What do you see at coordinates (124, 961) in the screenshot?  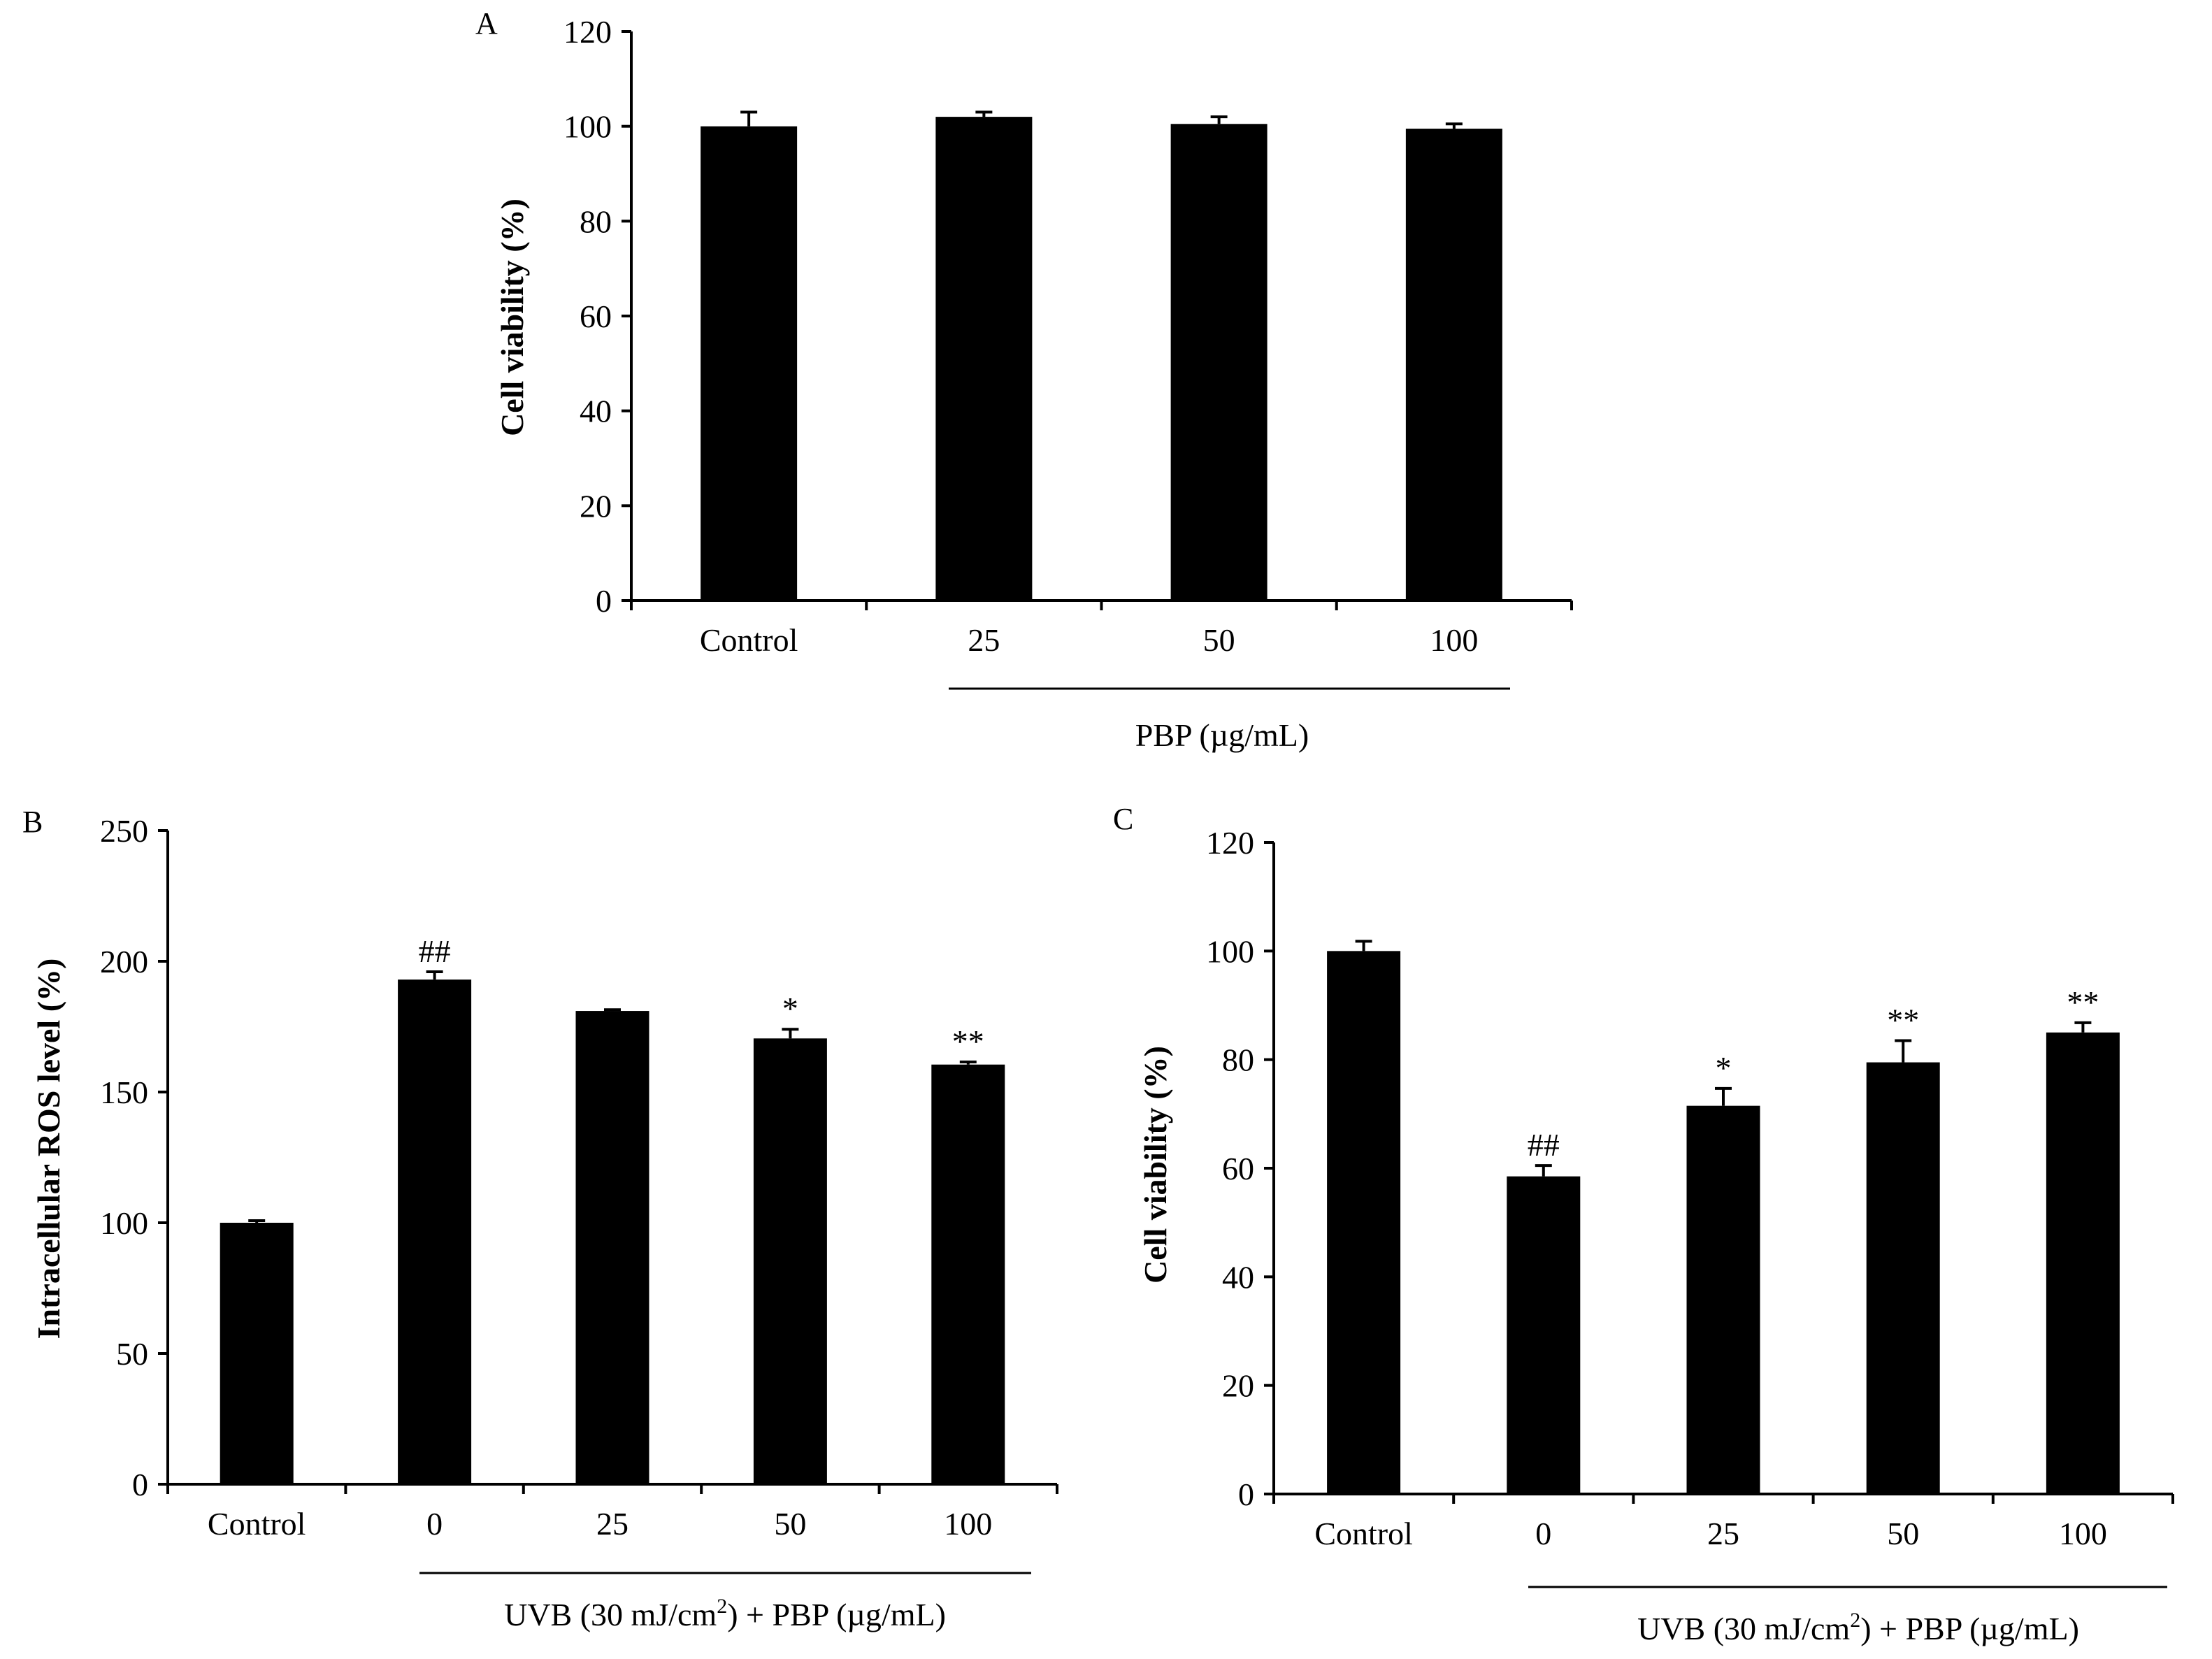 I see `y-tick-label: 200` at bounding box center [124, 961].